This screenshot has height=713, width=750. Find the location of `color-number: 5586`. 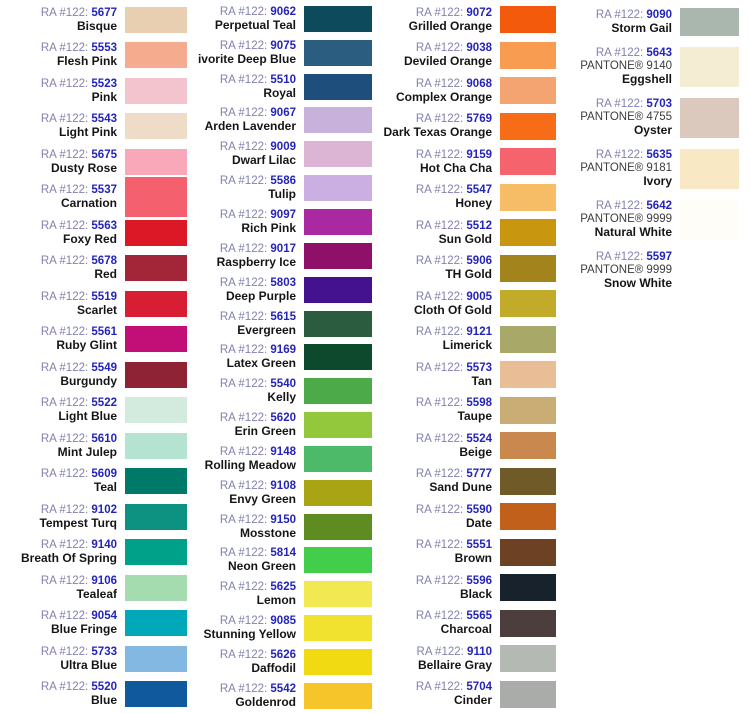

color-number: 5586 is located at coordinates (283, 181).